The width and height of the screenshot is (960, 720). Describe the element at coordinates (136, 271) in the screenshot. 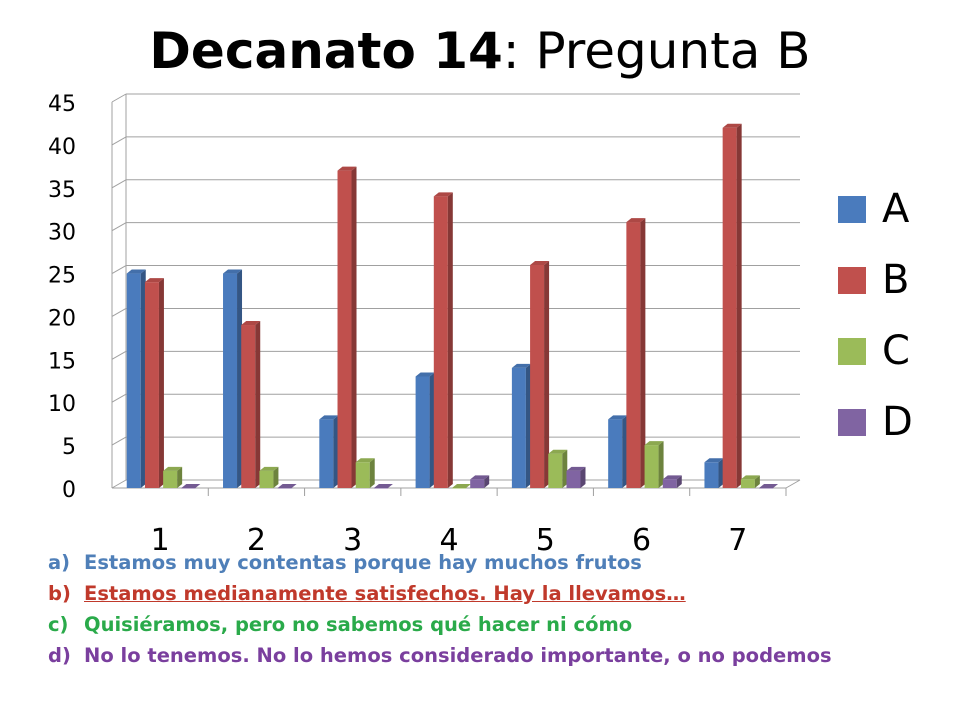

I see `bar-a-1-top` at that location.